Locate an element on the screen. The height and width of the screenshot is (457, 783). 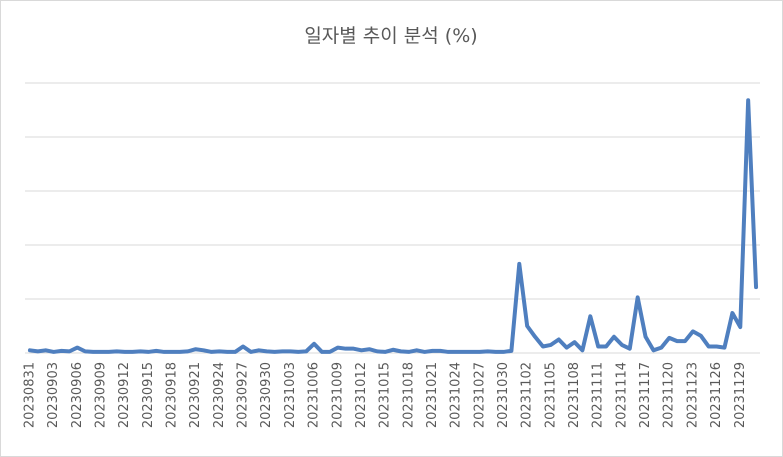
x-tick-label: 20231123 is located at coordinates (692, 395).